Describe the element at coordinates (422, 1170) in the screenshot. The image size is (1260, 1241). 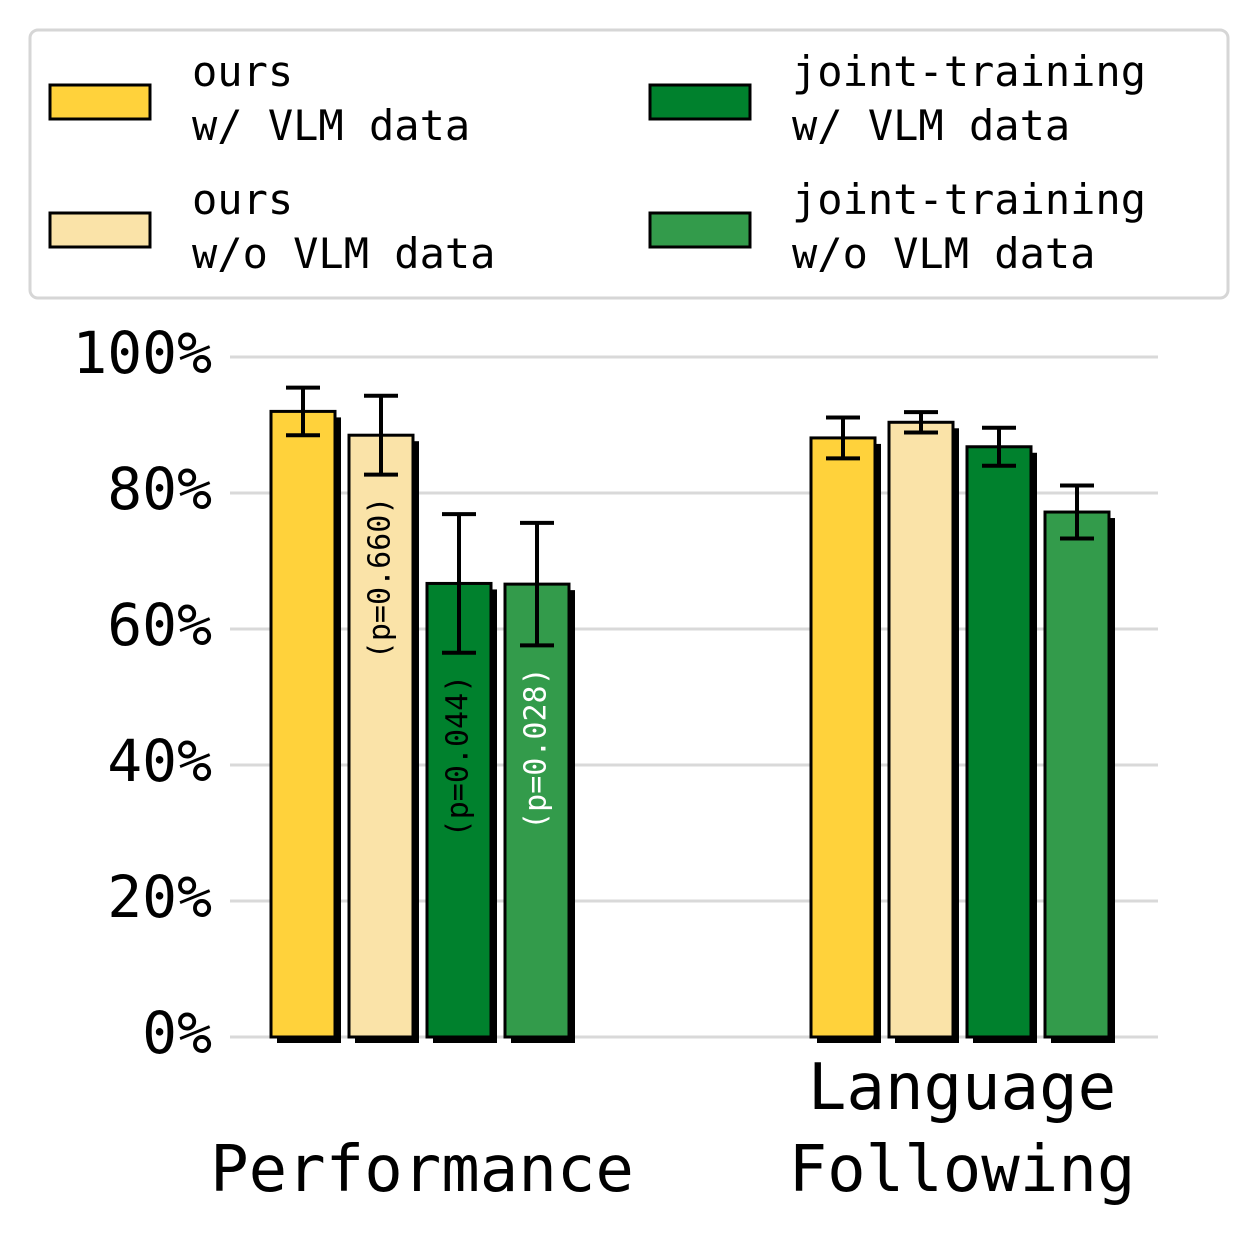
I see `x-tick-label: Performance` at that location.